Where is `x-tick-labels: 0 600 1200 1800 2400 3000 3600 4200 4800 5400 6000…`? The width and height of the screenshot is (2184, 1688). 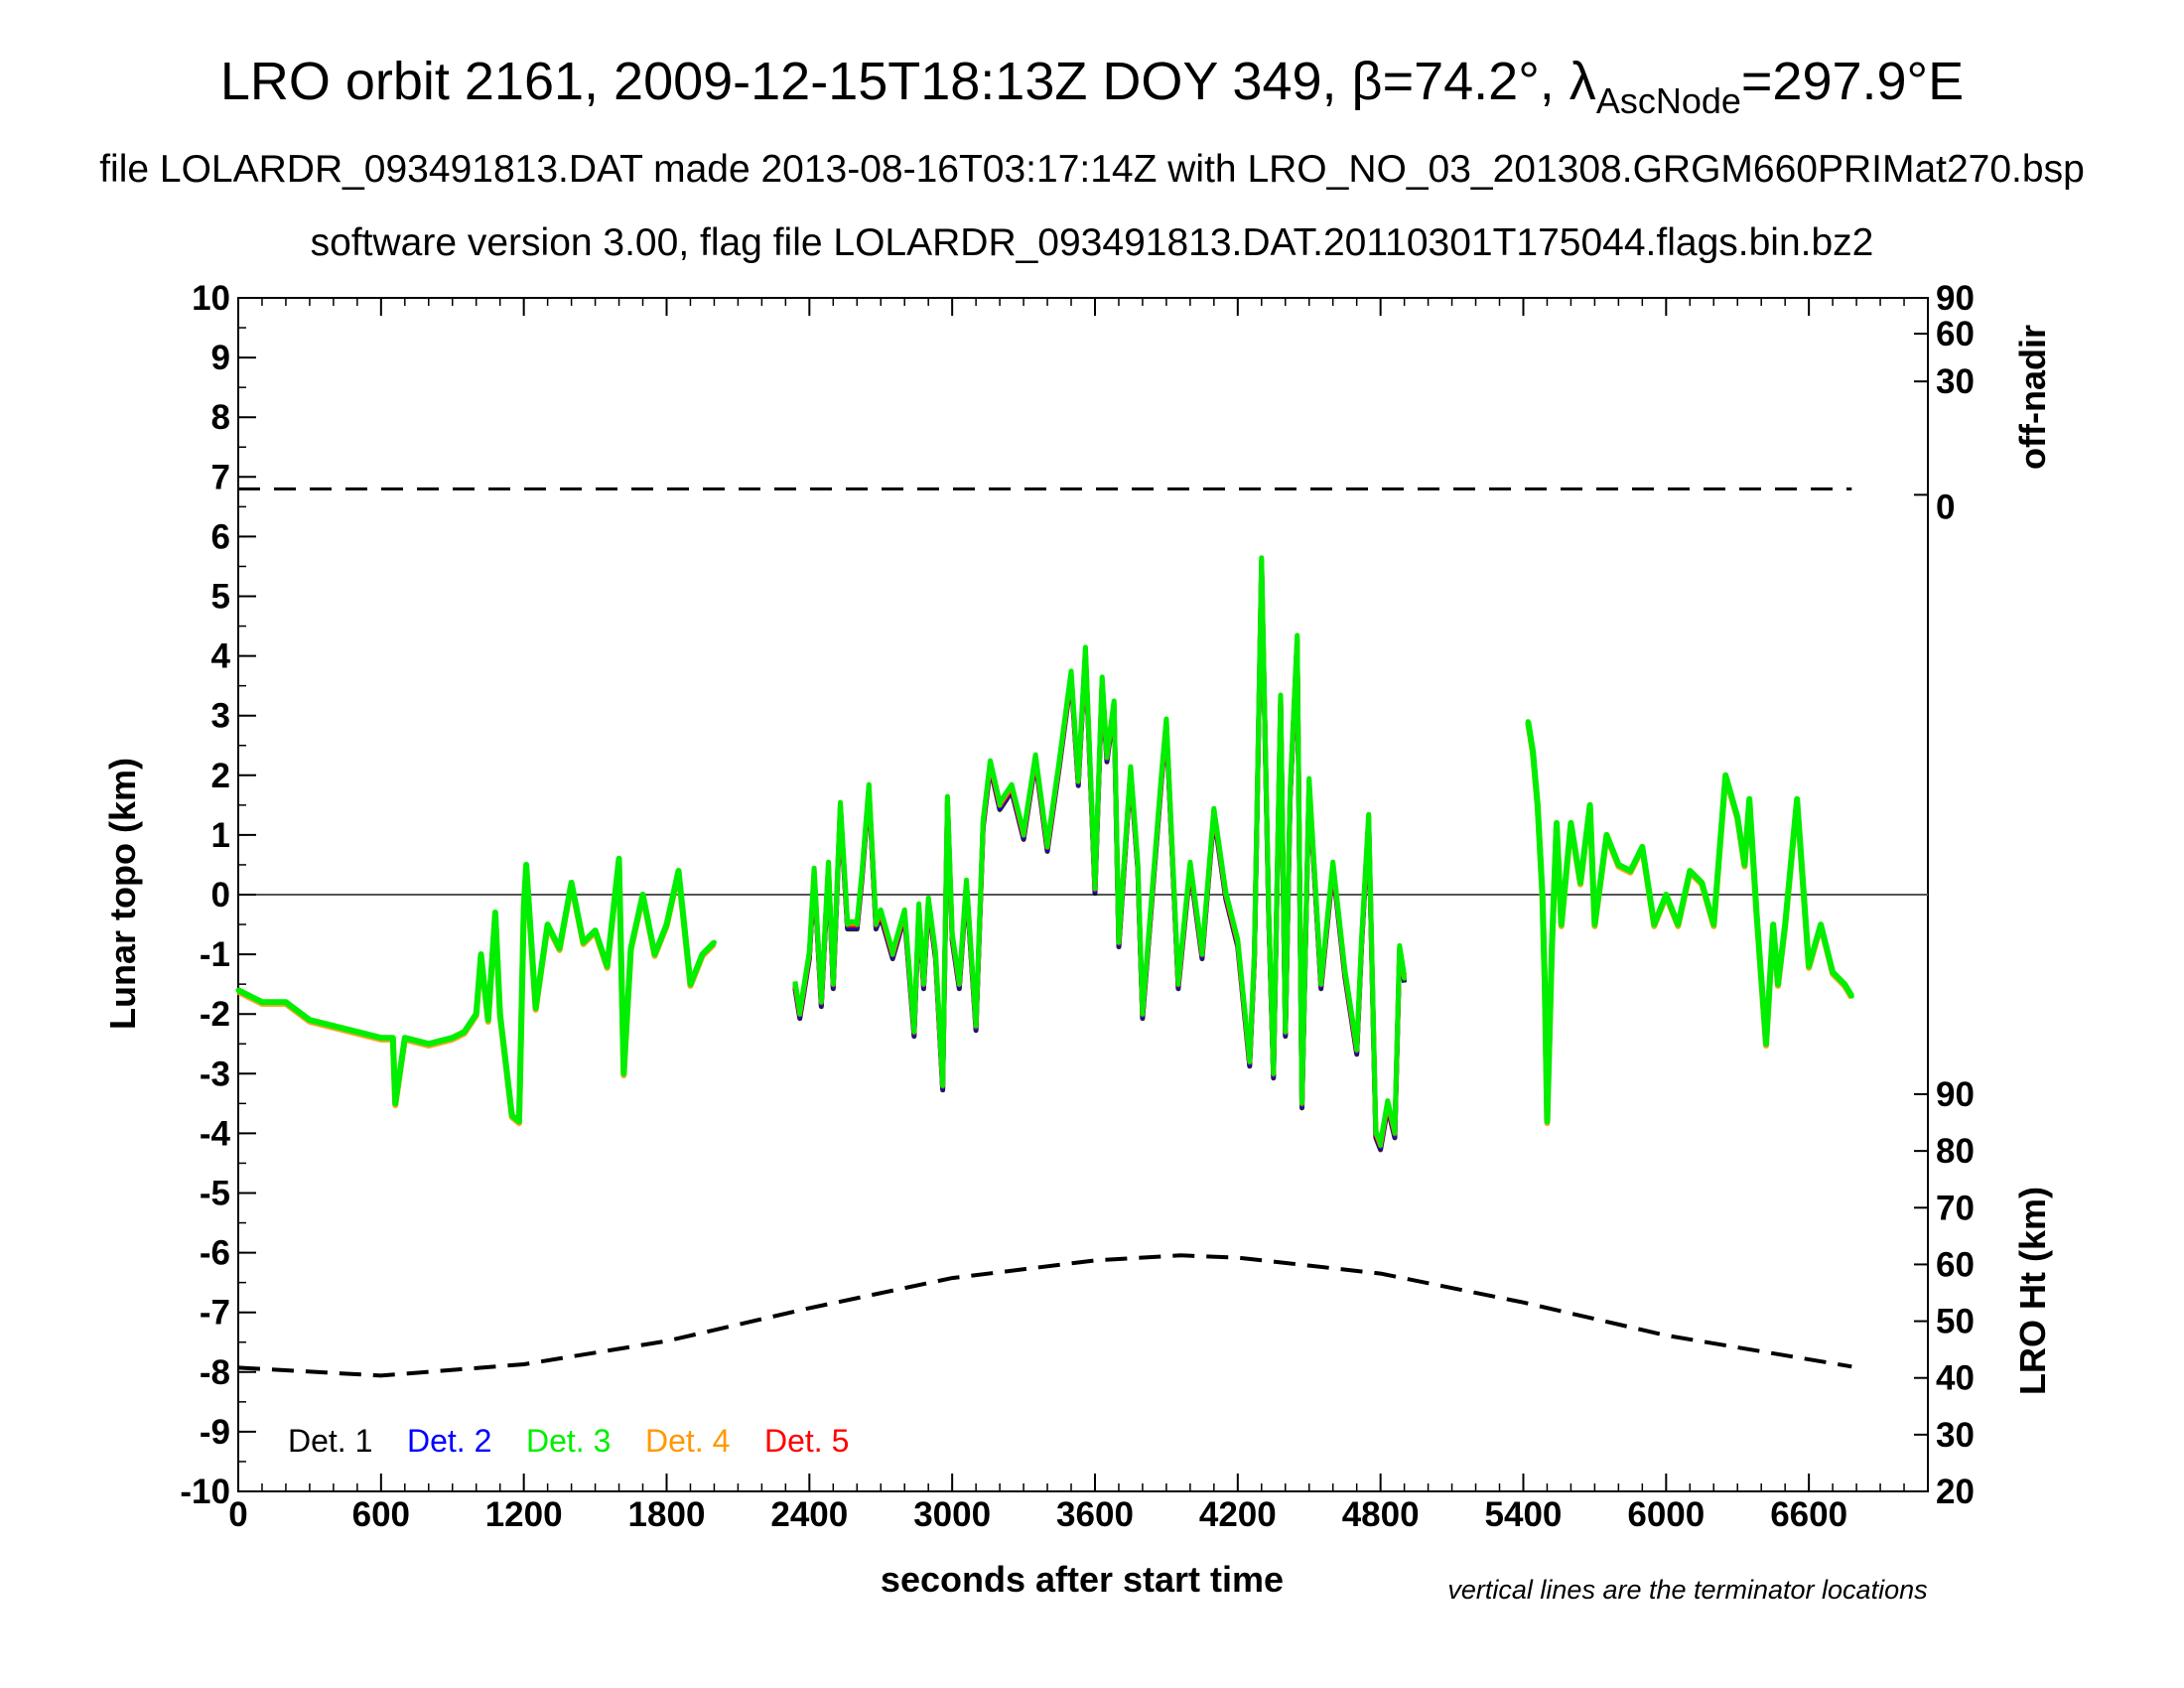
x-tick-labels: 0 600 1200 1800 2400 3000 3600 4200 4800 5400 6000… is located at coordinates (1037, 1514).